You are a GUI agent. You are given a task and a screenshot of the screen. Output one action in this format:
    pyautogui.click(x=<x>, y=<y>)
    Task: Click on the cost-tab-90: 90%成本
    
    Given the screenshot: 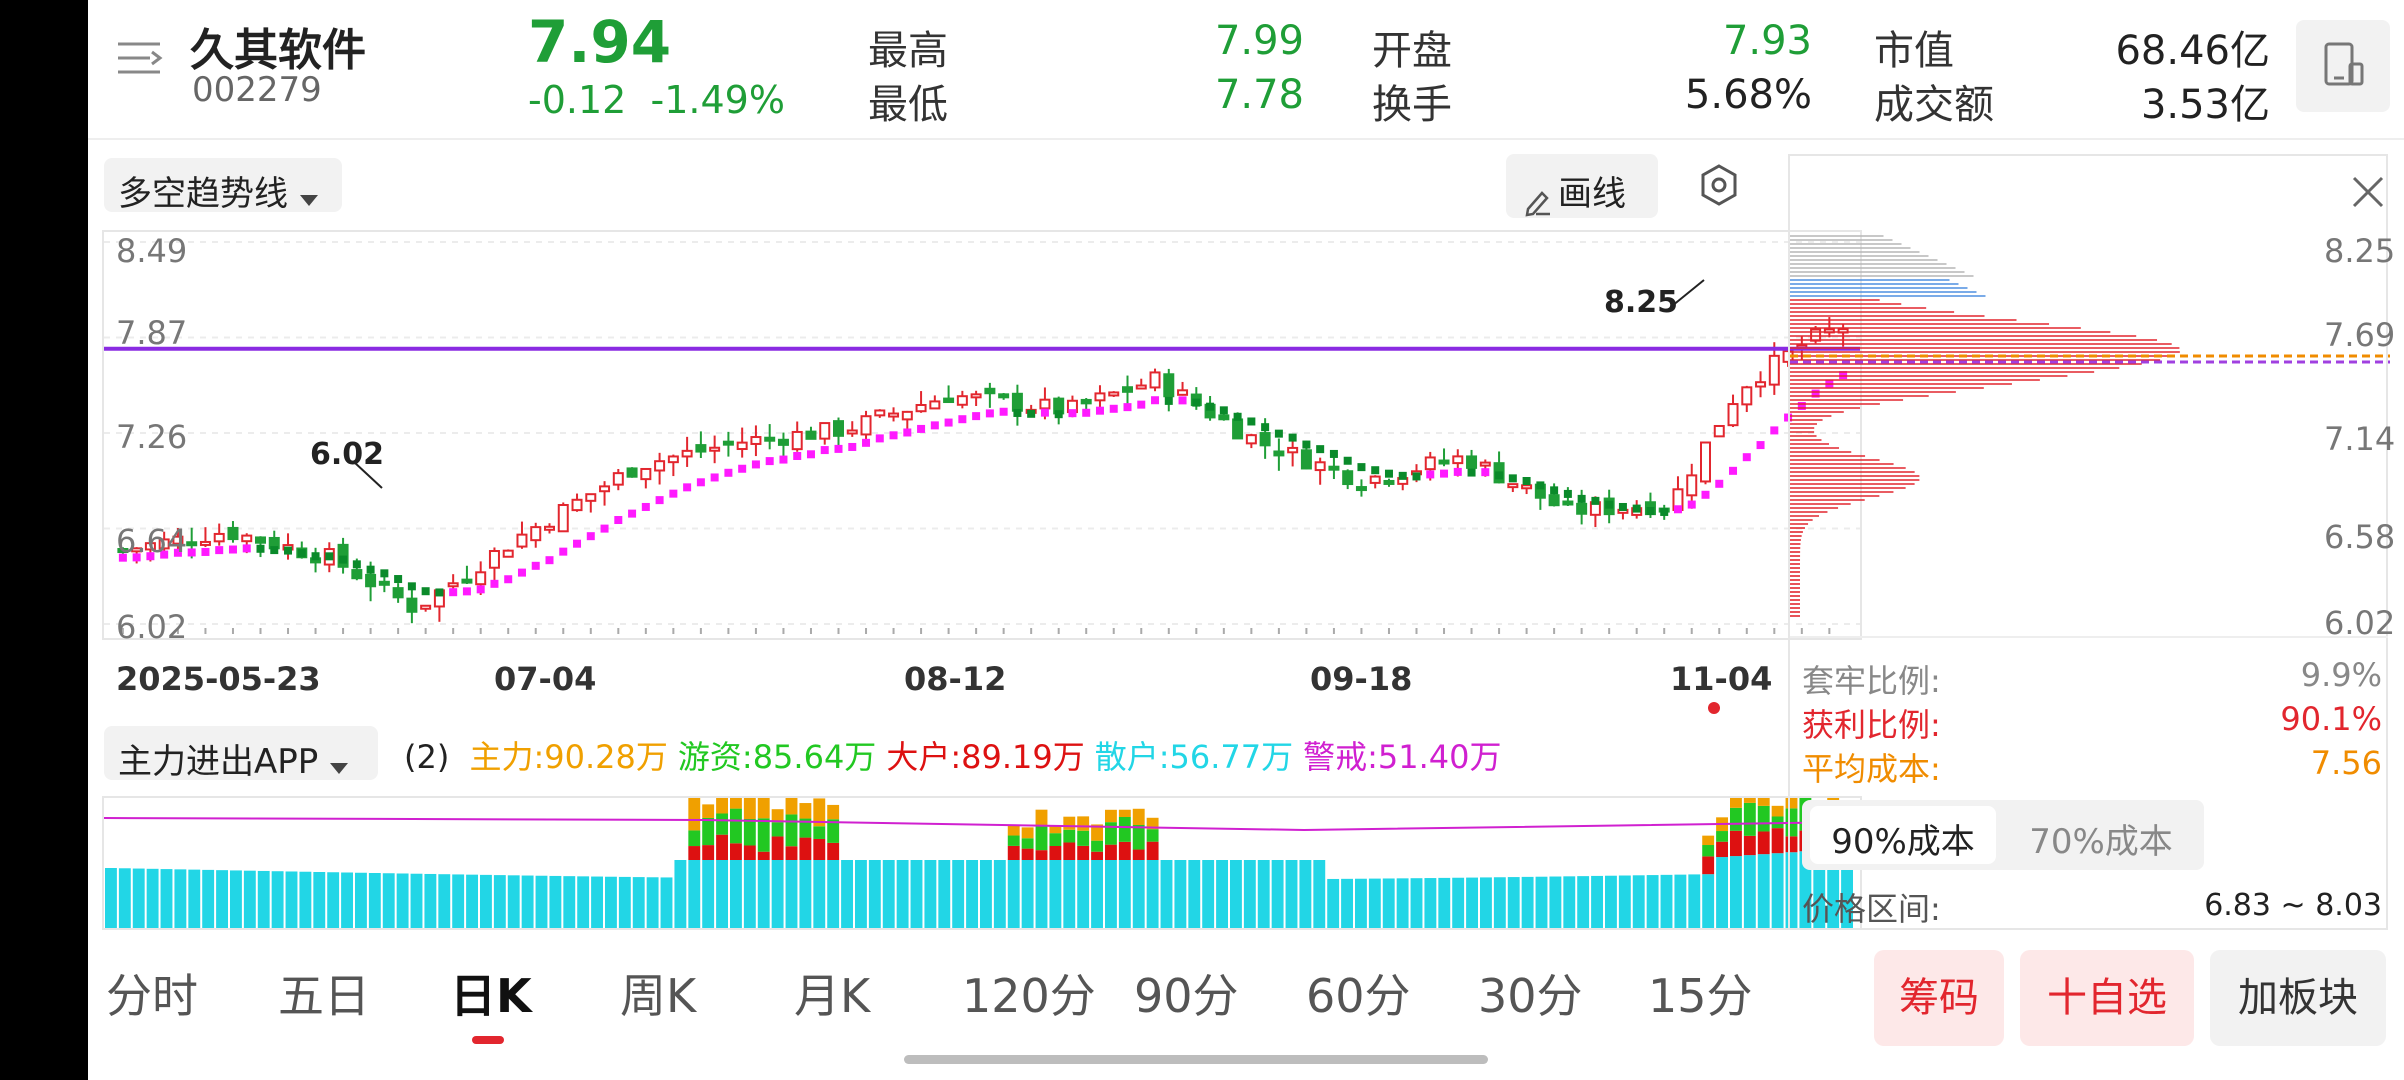 What is the action you would take?
    pyautogui.click(x=1903, y=835)
    